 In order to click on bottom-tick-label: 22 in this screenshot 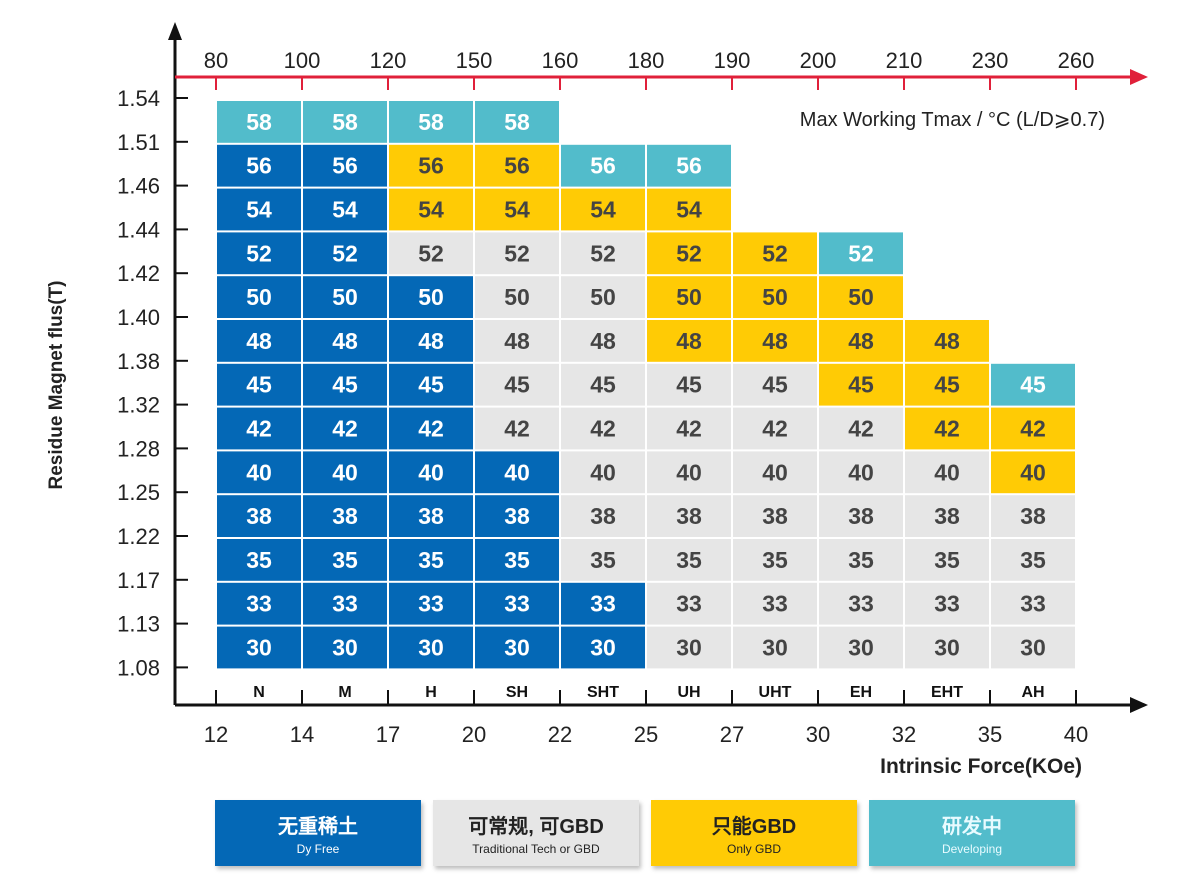, I will do `click(560, 734)`.